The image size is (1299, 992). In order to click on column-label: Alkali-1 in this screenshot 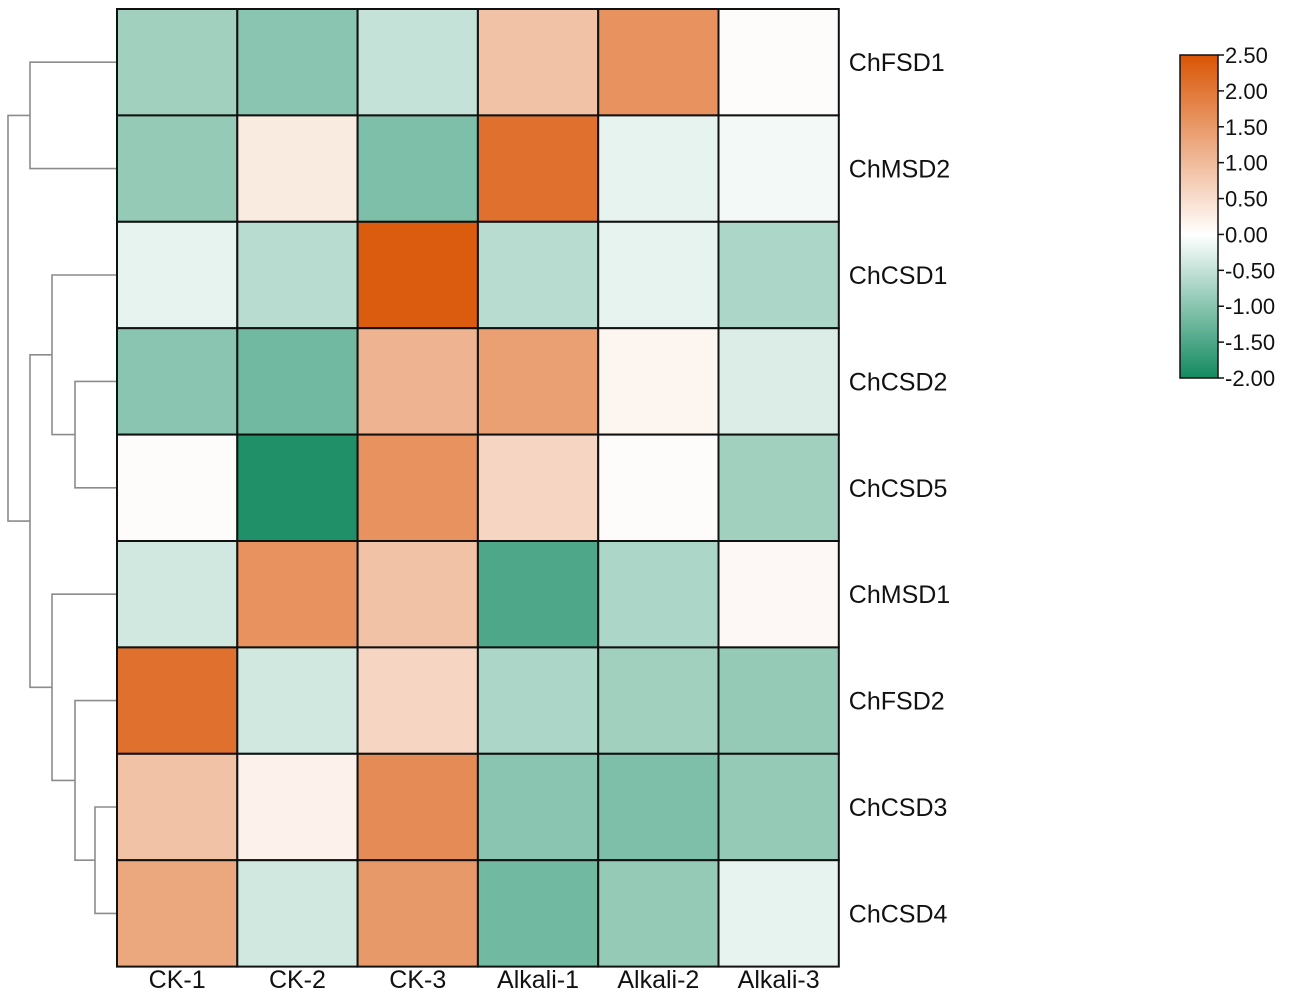, I will do `click(538, 979)`.